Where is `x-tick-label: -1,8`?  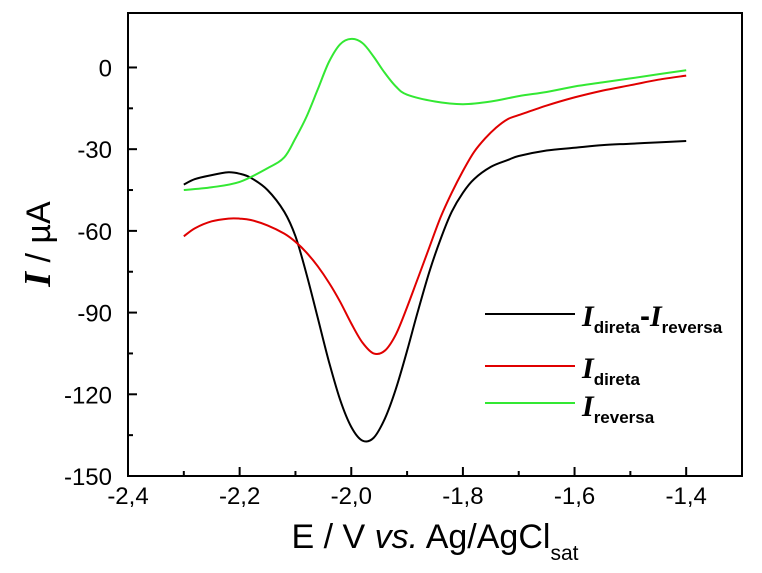
x-tick-label: -1,8 is located at coordinates (462, 496).